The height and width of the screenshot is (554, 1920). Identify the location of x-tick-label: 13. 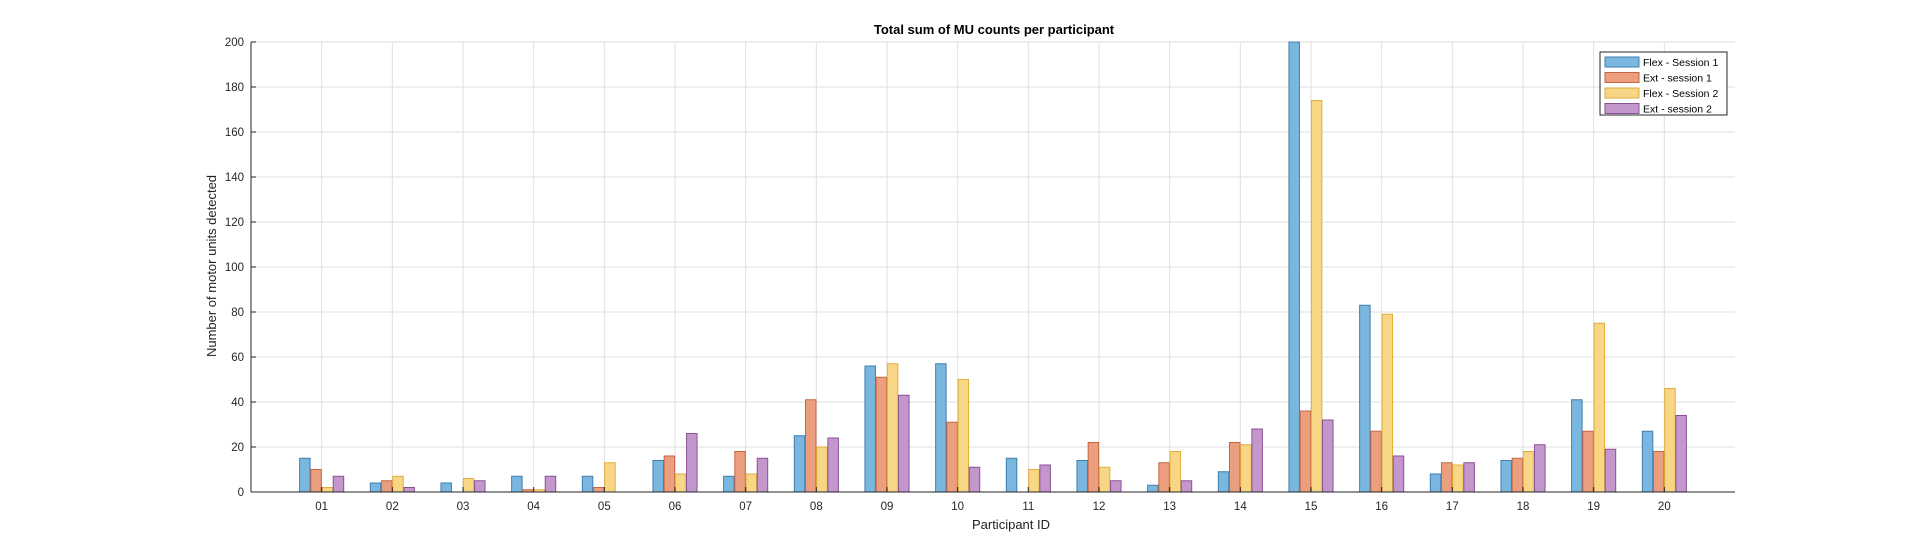
(1169, 507).